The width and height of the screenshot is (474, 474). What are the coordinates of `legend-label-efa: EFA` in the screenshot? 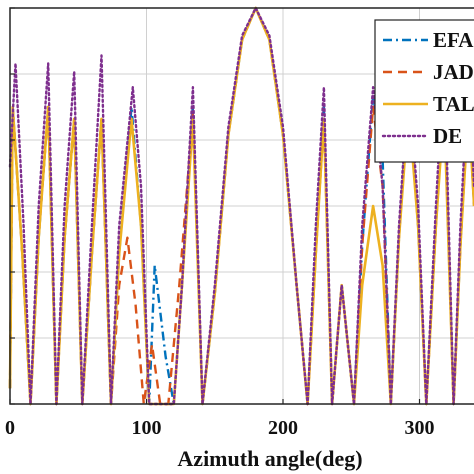 It's located at (453, 40).